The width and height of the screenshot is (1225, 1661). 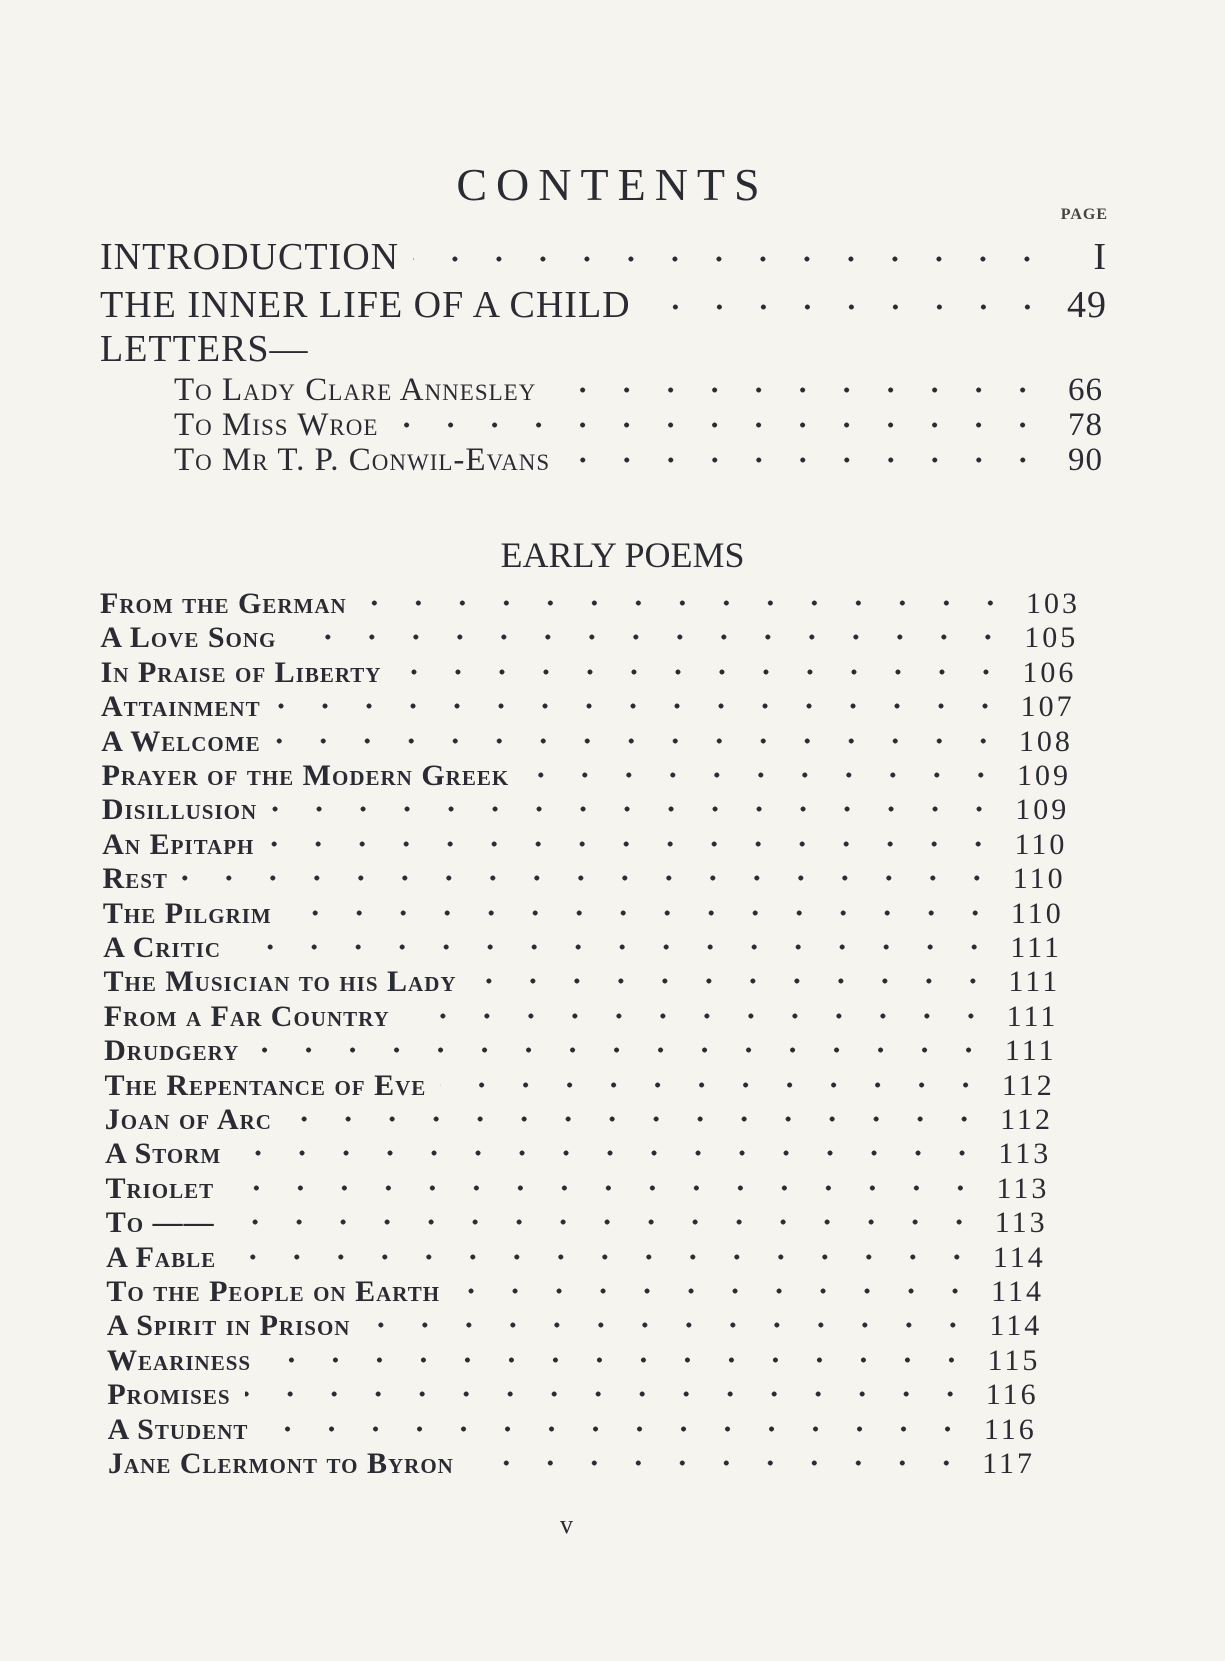 What do you see at coordinates (188, 638) in the screenshot?
I see `entry-title: A Love Song` at bounding box center [188, 638].